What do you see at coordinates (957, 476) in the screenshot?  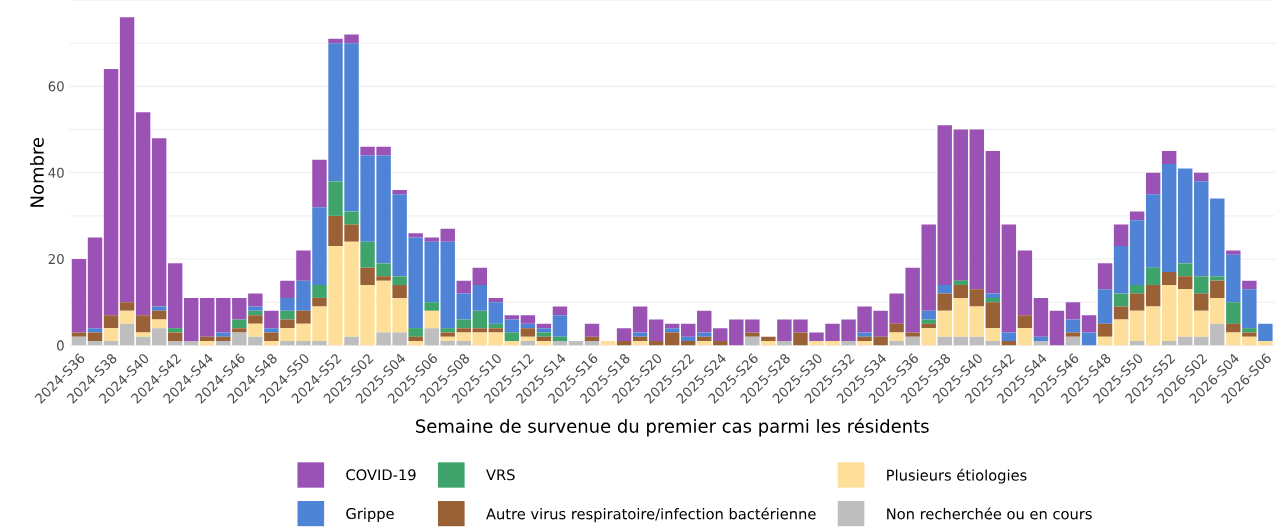 I see `legend-label: Plusieurs étiologies` at bounding box center [957, 476].